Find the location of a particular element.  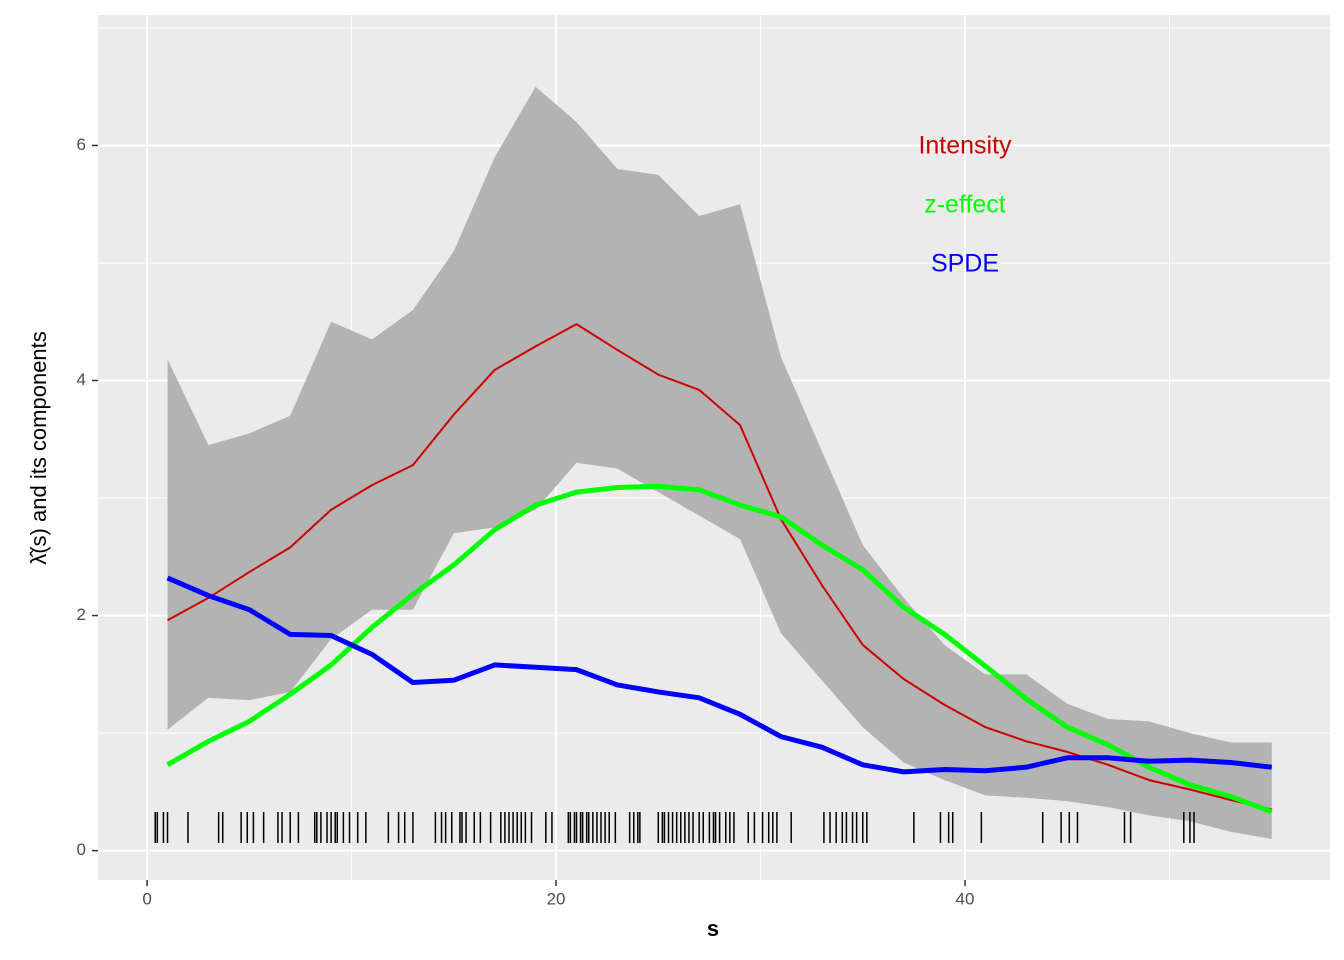

y-tick-label: 4 is located at coordinates (81, 379).